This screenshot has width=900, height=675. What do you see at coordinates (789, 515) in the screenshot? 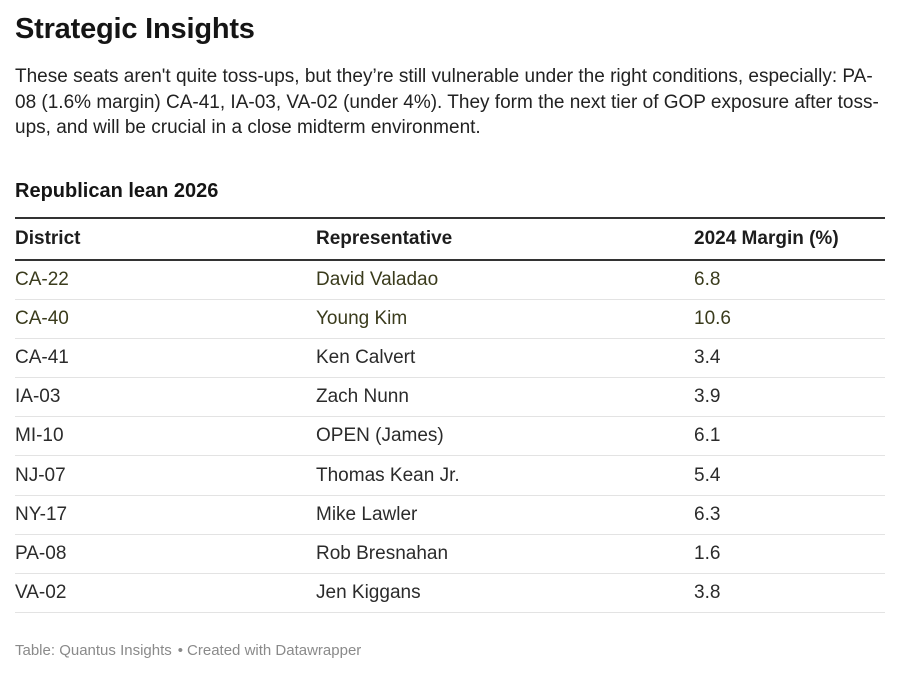
I see `cell-margin: 6.3` at bounding box center [789, 515].